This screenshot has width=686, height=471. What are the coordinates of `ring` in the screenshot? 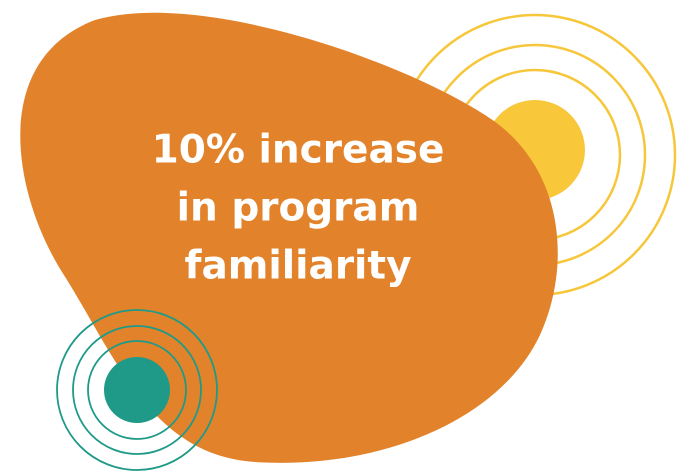 It's located at (137, 390).